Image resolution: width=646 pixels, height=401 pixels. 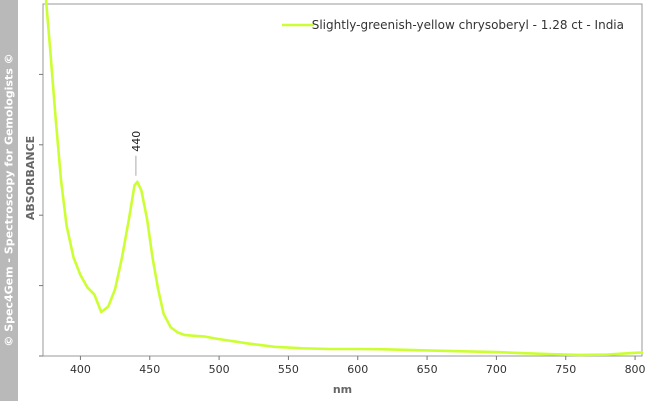 What do you see at coordinates (41, 215) in the screenshot?
I see `y-axis-ticks` at bounding box center [41, 215].